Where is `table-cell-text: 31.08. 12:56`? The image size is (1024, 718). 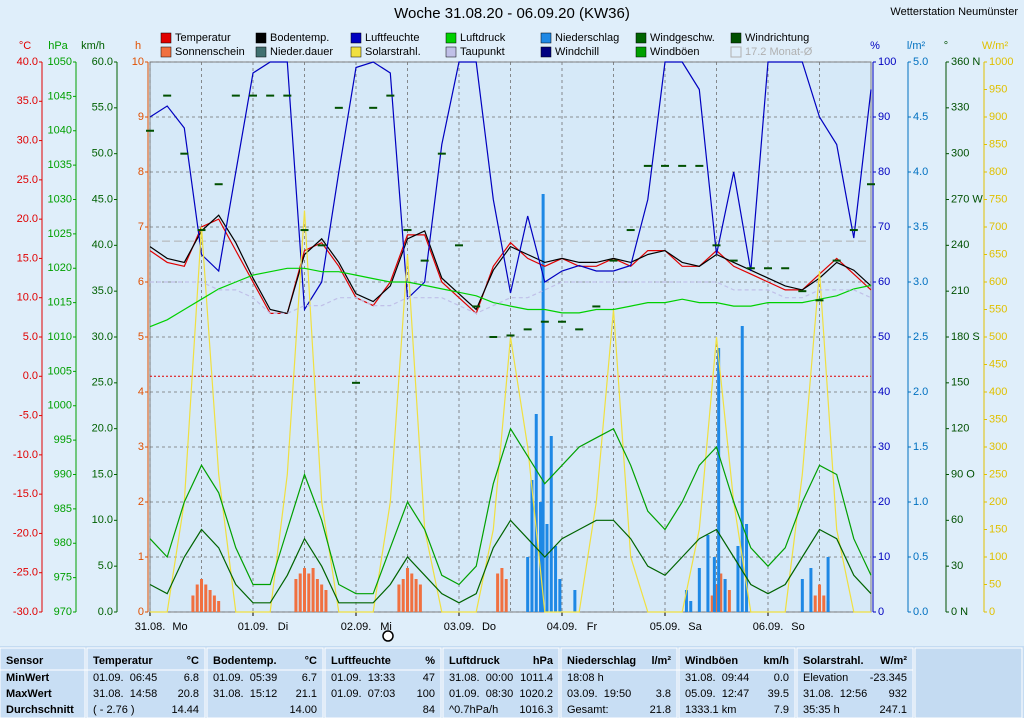 table-cell-text: 31.08. 12:56 is located at coordinates (835, 694).